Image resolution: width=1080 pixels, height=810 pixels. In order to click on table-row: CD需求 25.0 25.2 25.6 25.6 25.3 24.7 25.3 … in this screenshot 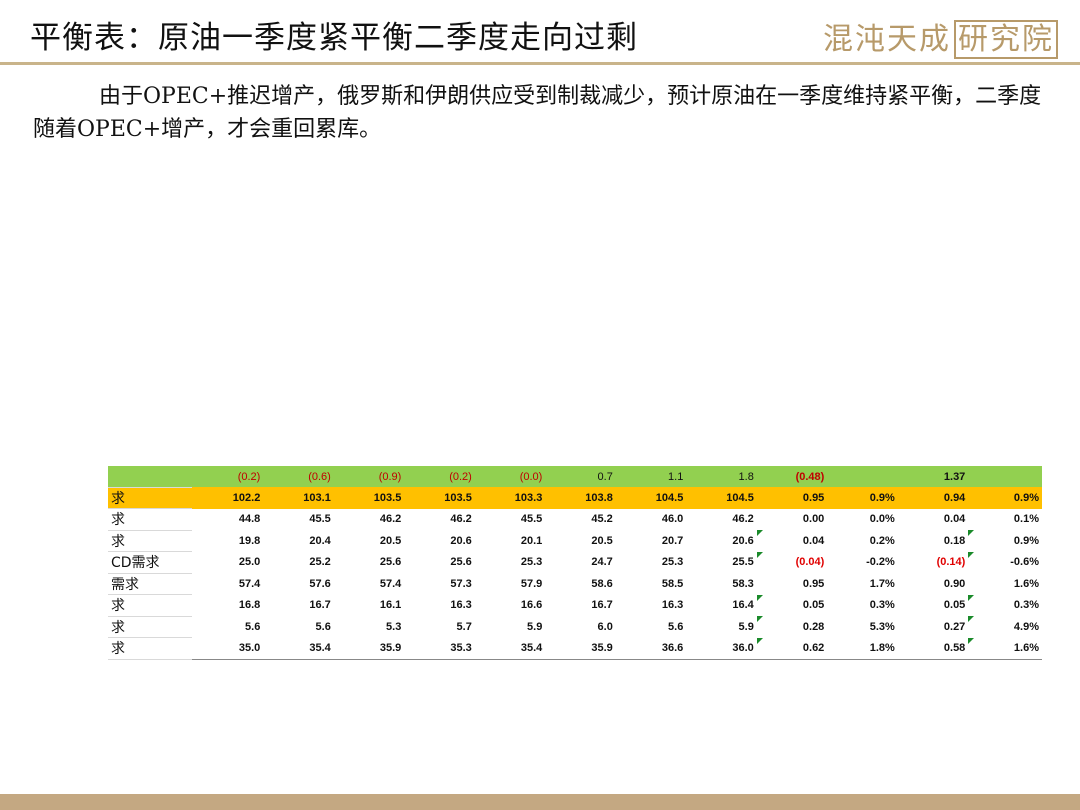, I will do `click(575, 562)`.